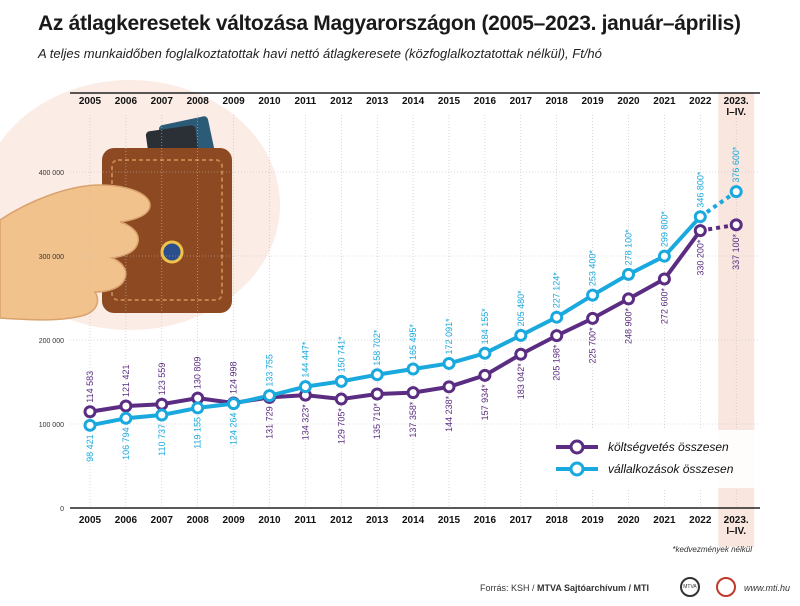  Describe the element at coordinates (51, 257) in the screenshot. I see `y-tick-label: 300 000` at that location.